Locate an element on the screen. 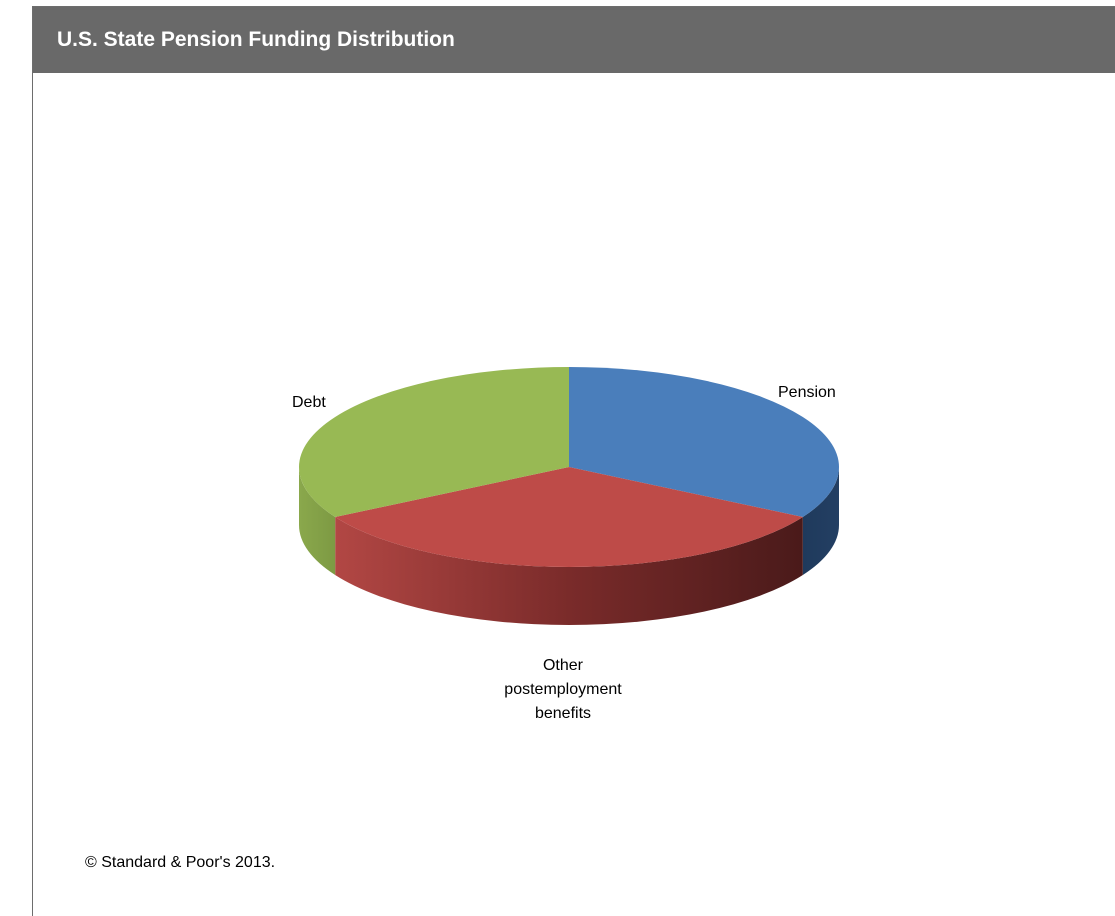 The width and height of the screenshot is (1115, 916). slice-debt is located at coordinates (433, 442).